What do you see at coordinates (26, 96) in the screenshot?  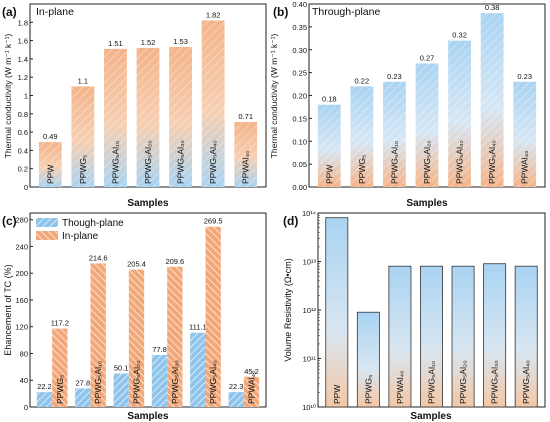 I see `y-tick-label-a: 1` at bounding box center [26, 96].